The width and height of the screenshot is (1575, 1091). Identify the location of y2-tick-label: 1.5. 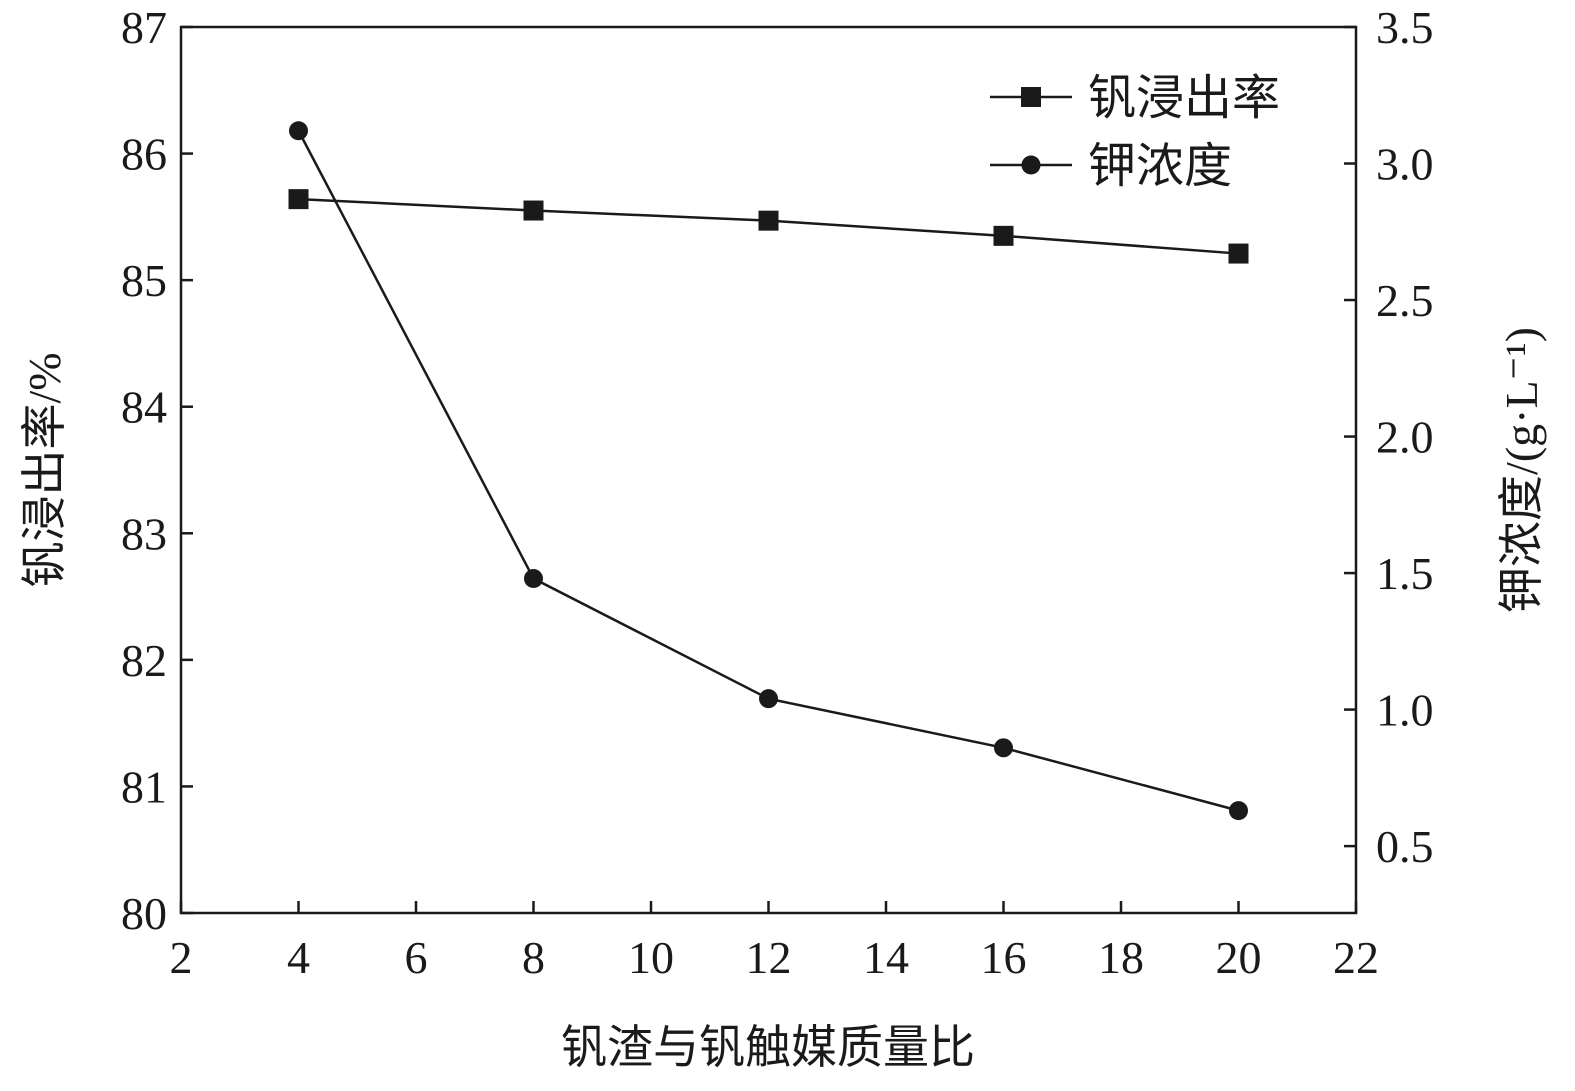
(1405, 573).